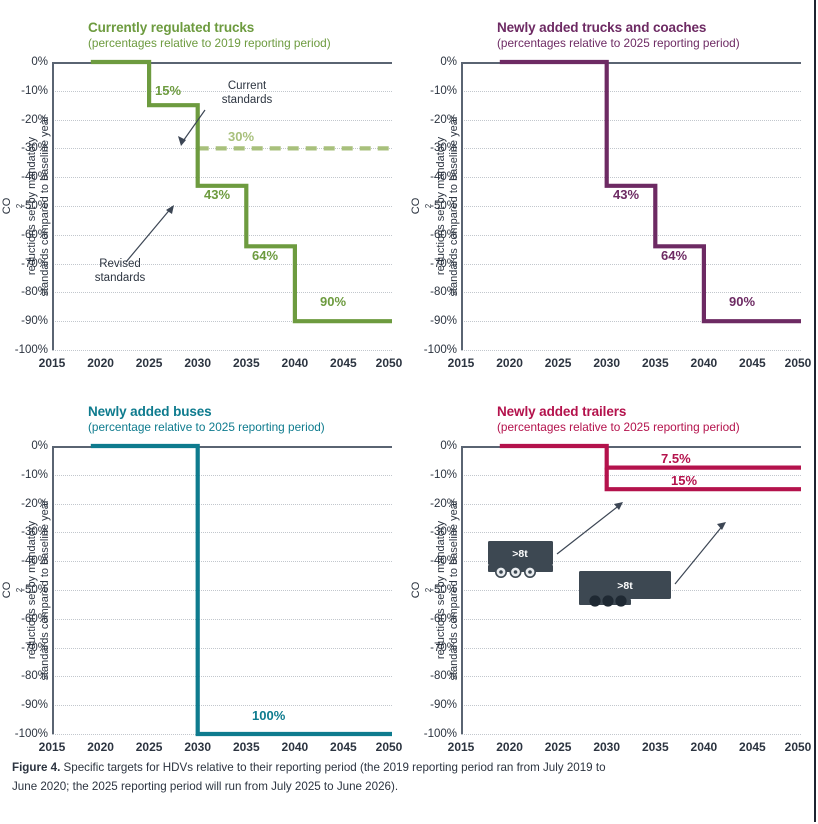  I want to click on annotation-revised-standards-l1: Revised, so click(120, 264).